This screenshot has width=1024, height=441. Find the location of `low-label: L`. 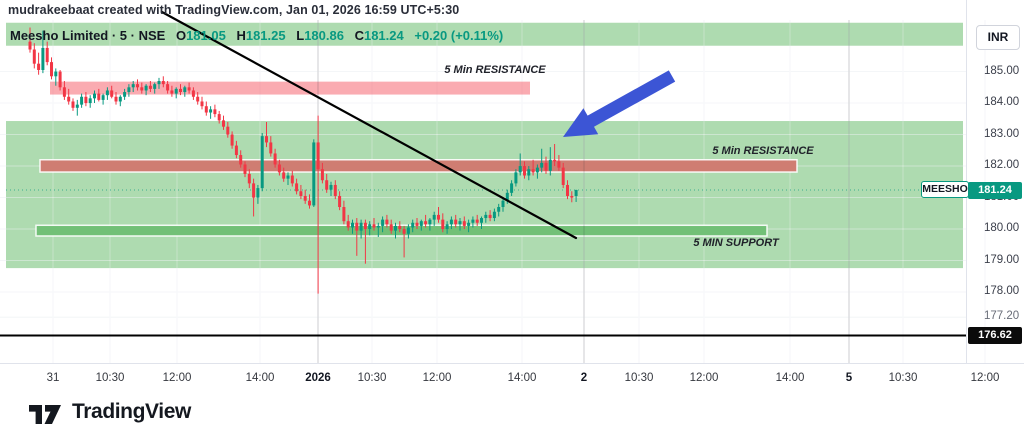

low-label: L is located at coordinates (300, 35).